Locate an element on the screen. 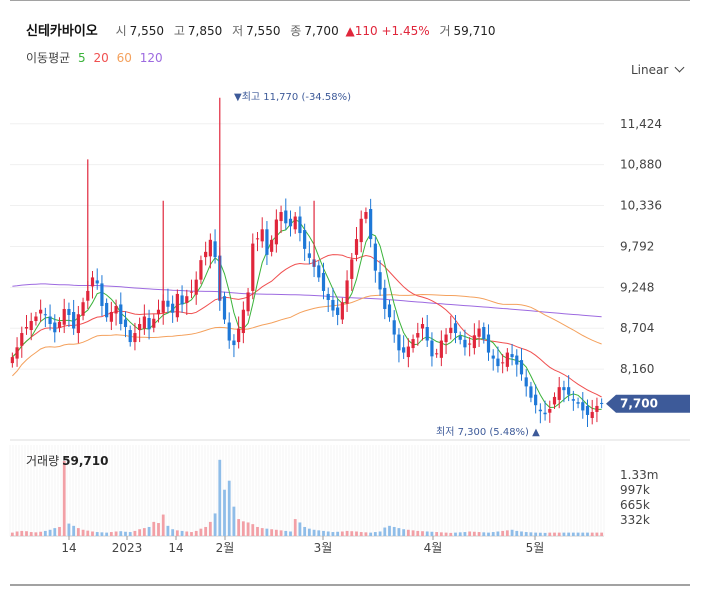 The image size is (708, 590). volume-tick-label: 332k is located at coordinates (635, 520).